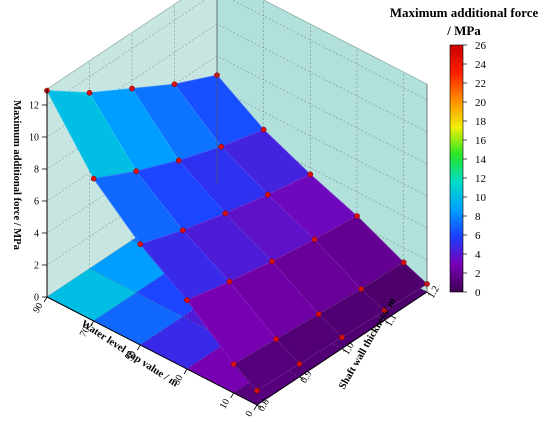  I want to click on z-tick-label: 0, so click(36, 298).